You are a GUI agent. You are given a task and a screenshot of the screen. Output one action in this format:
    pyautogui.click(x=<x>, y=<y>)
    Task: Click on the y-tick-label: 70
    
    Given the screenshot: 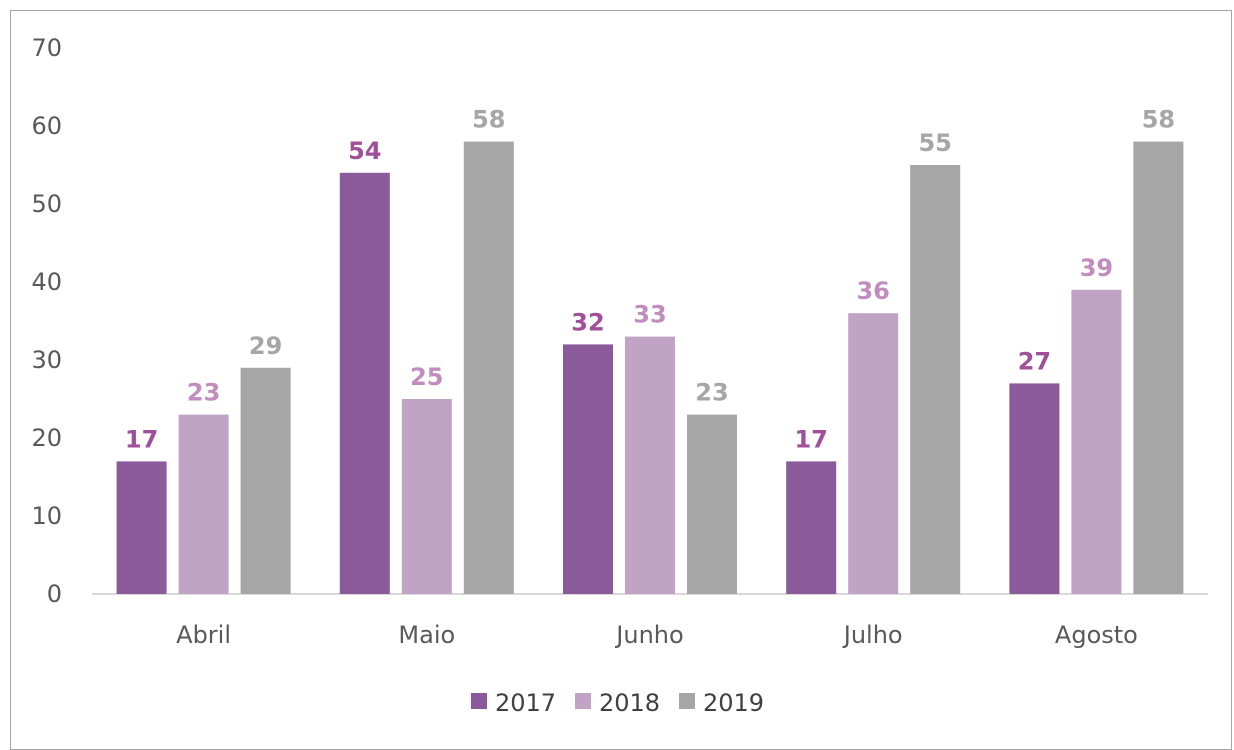 What is the action you would take?
    pyautogui.click(x=46, y=48)
    